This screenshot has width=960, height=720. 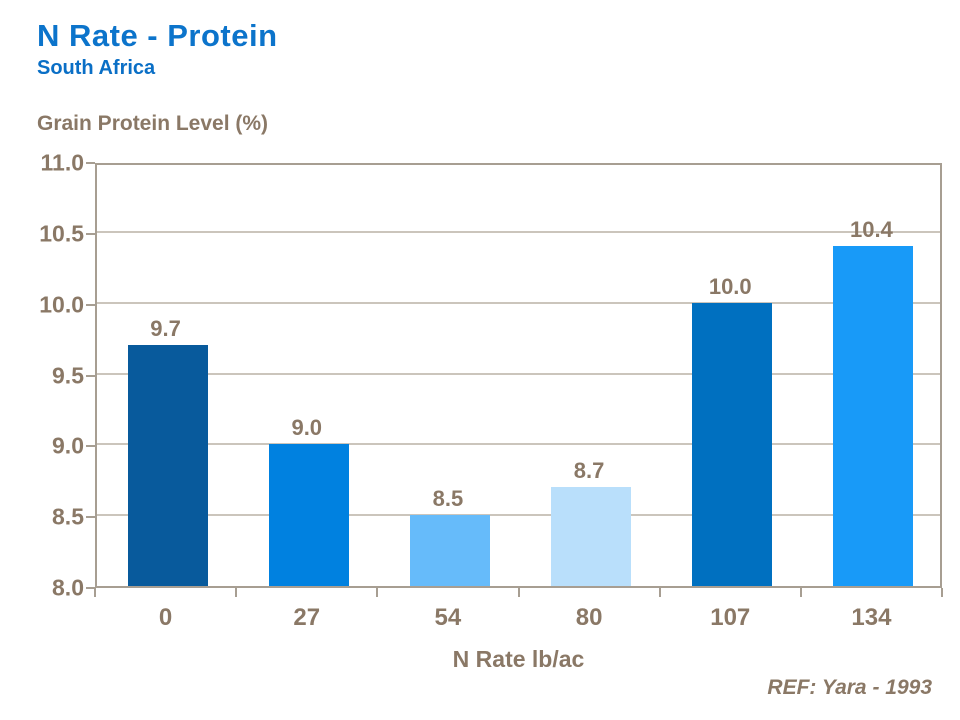 What do you see at coordinates (589, 470) in the screenshot?
I see `bar-value-label: 8.7` at bounding box center [589, 470].